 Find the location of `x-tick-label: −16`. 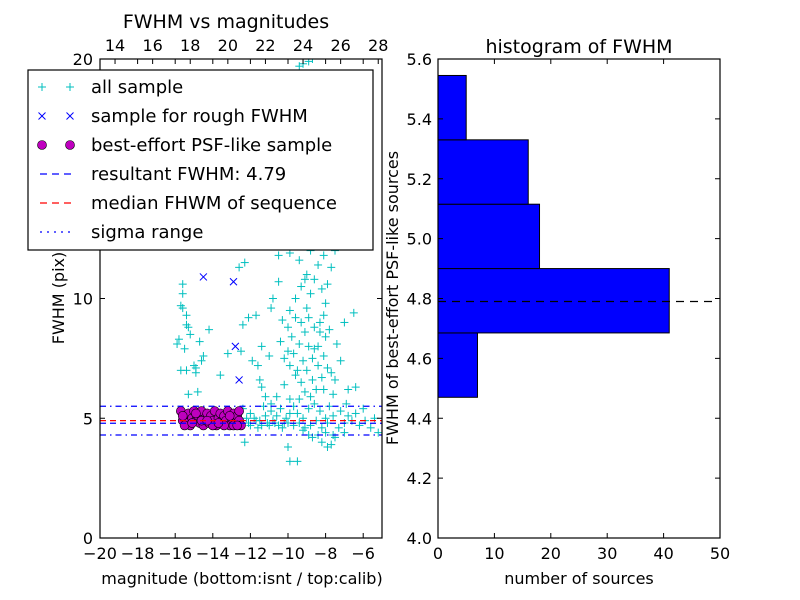

x-tick-label: −16 is located at coordinates (175, 553).